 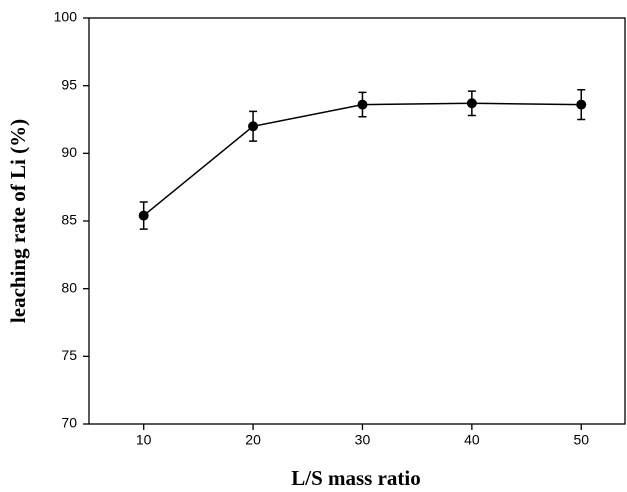 What do you see at coordinates (69, 355) in the screenshot?
I see `y-tick-label: 75` at bounding box center [69, 355].